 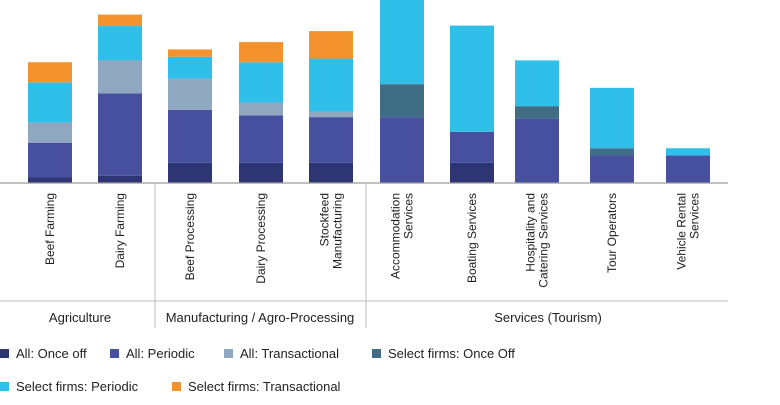 I want to click on legend-label-3: Select firms: Once Off, so click(x=451, y=353).